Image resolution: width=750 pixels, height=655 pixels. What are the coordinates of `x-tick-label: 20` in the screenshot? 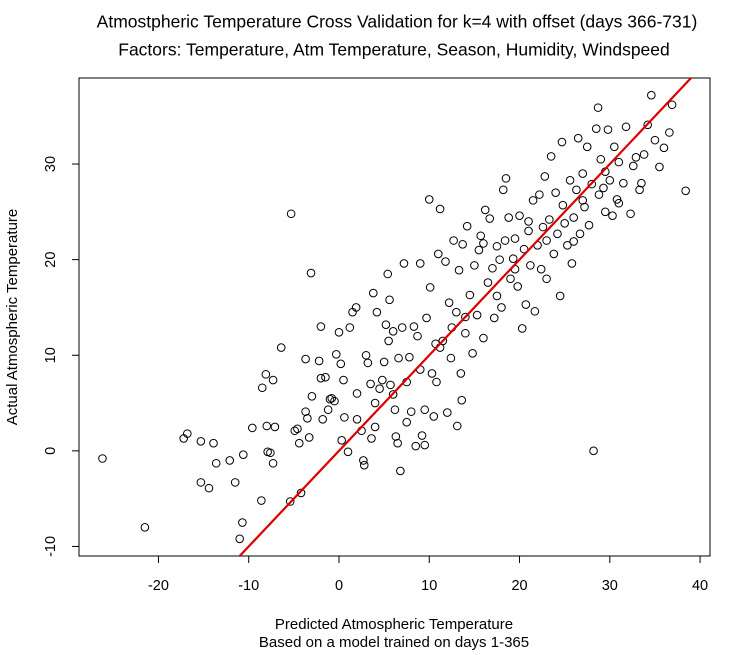 It's located at (519, 586).